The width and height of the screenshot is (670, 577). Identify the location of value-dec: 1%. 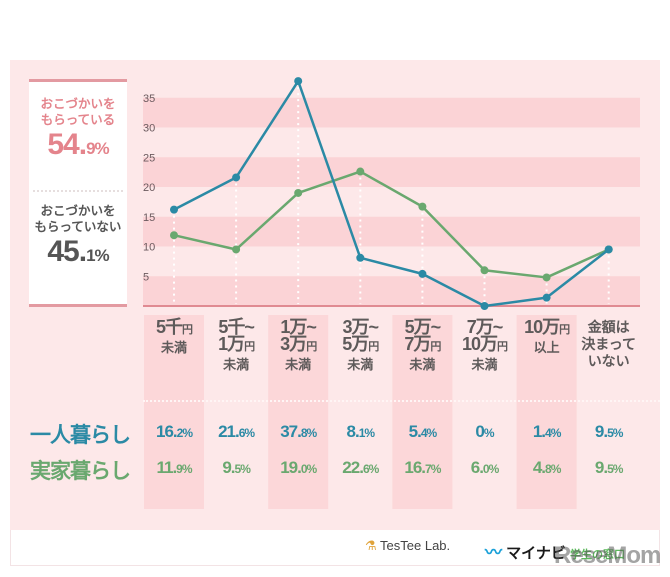
(366, 433).